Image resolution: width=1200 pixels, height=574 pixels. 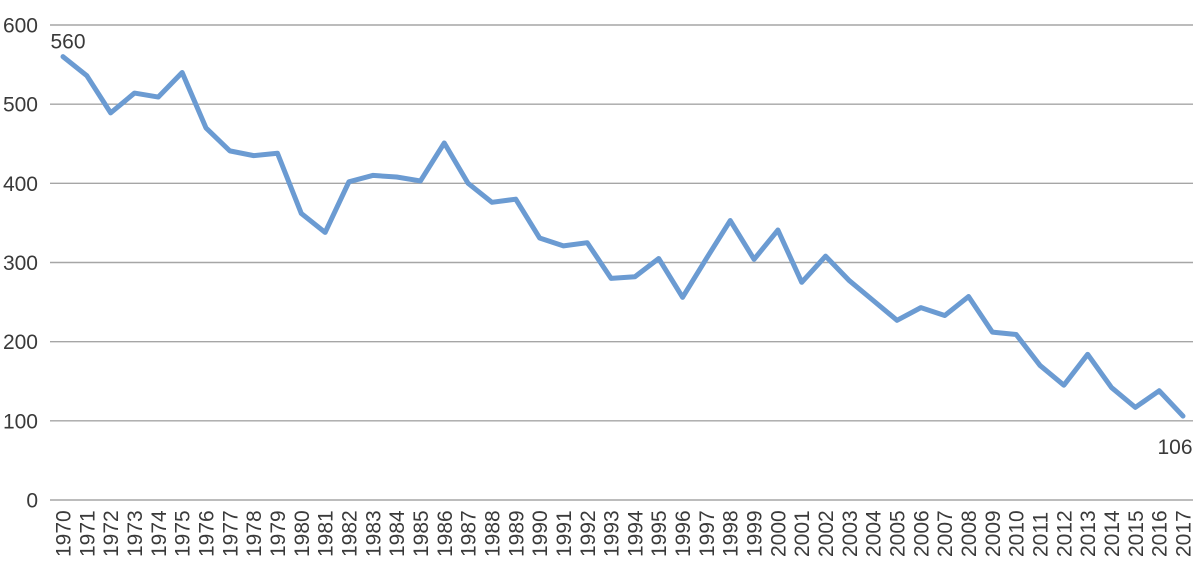 What do you see at coordinates (993, 533) in the screenshot?
I see `x-axis-tick-label-2009: 2009` at bounding box center [993, 533].